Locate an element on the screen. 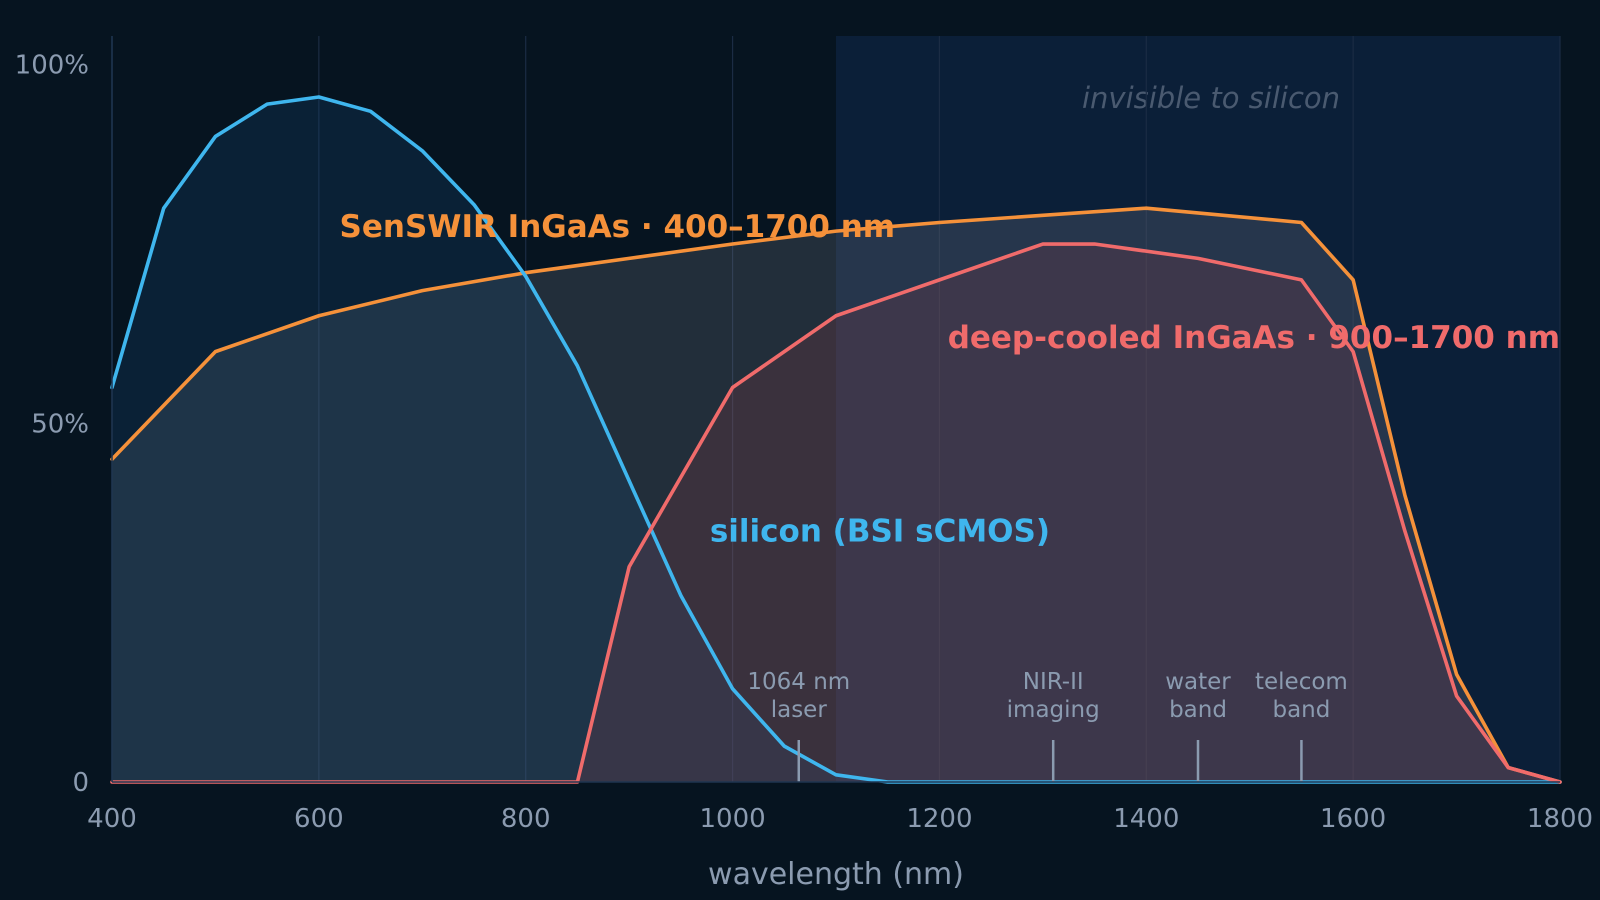 This screenshot has width=1600, height=900. x-tick-label: 400 is located at coordinates (112, 819).